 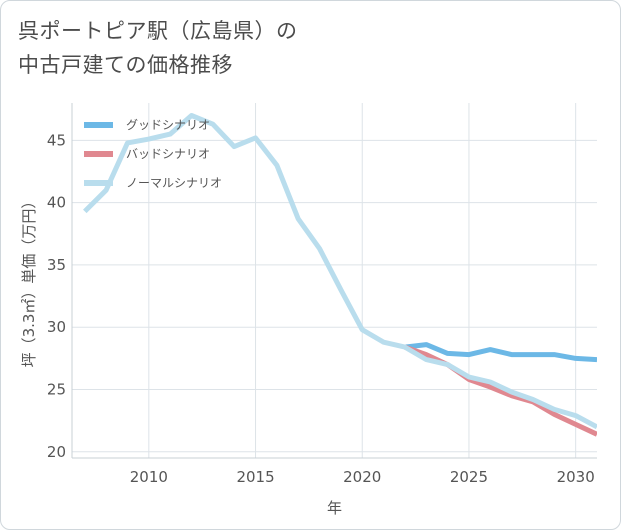 What do you see at coordinates (56, 389) in the screenshot?
I see `y-tick-label: 25` at bounding box center [56, 389].